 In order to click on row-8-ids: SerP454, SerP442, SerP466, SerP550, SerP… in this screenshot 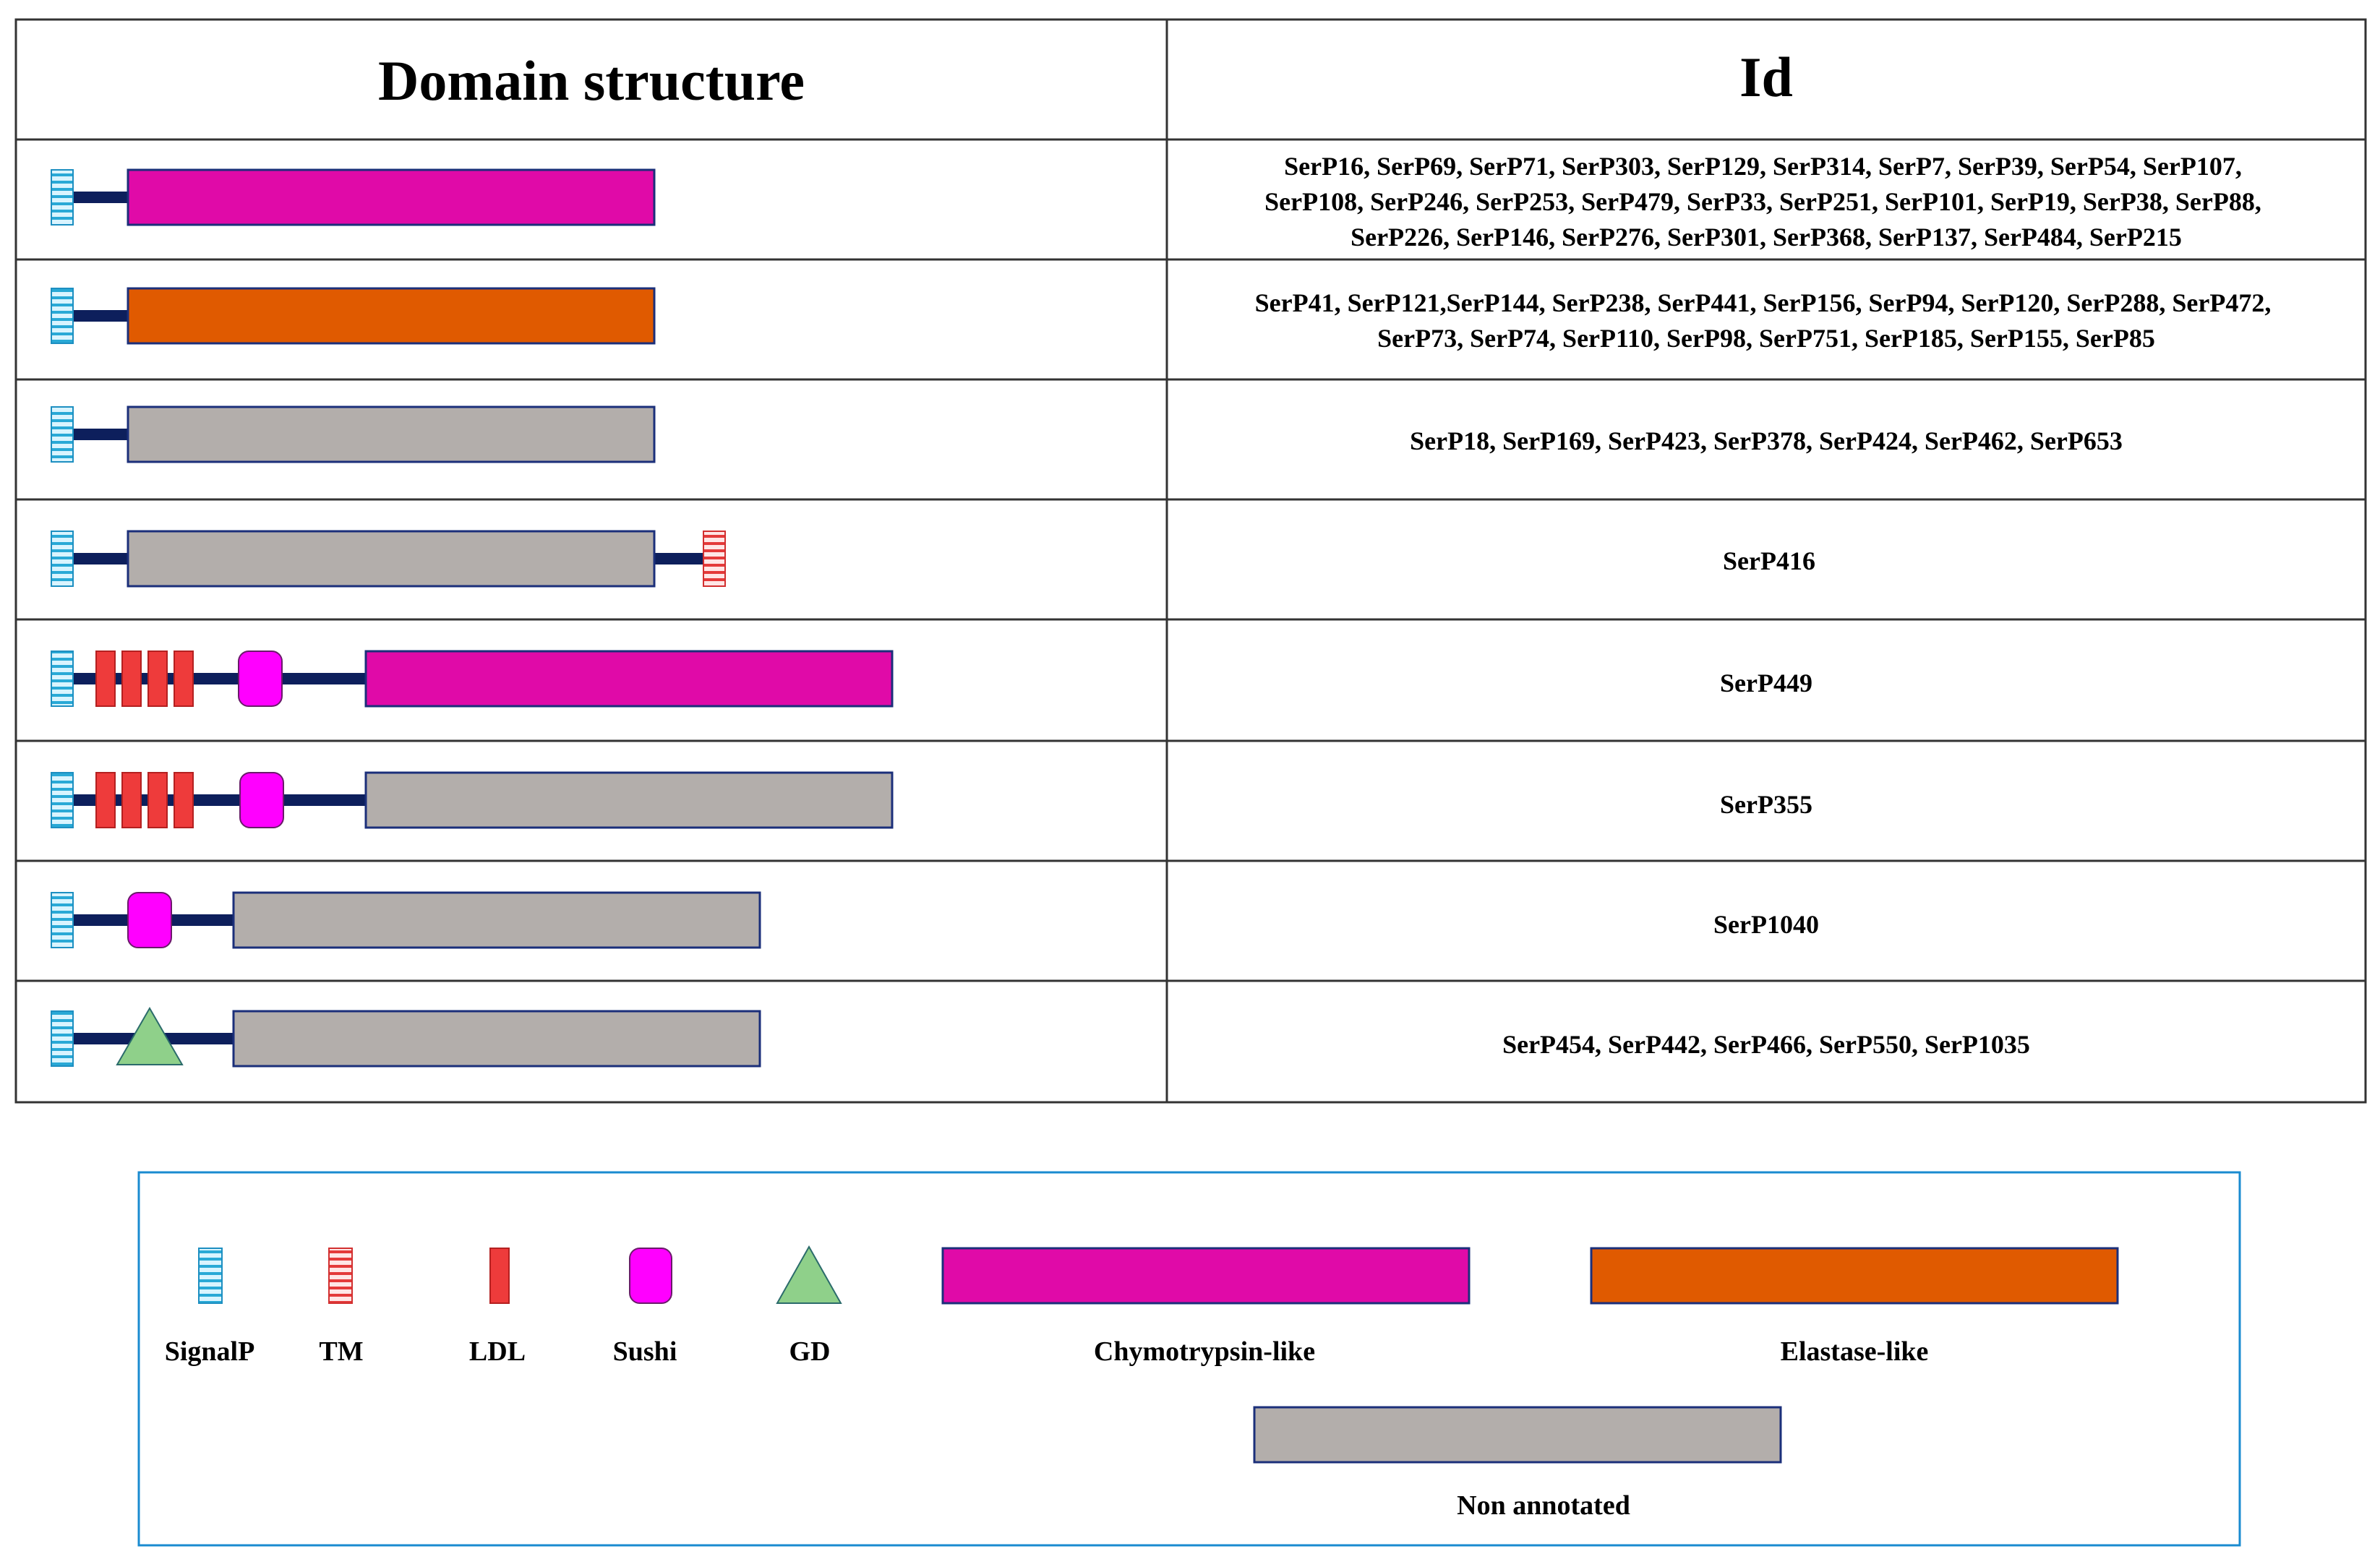, I will do `click(1766, 1044)`.